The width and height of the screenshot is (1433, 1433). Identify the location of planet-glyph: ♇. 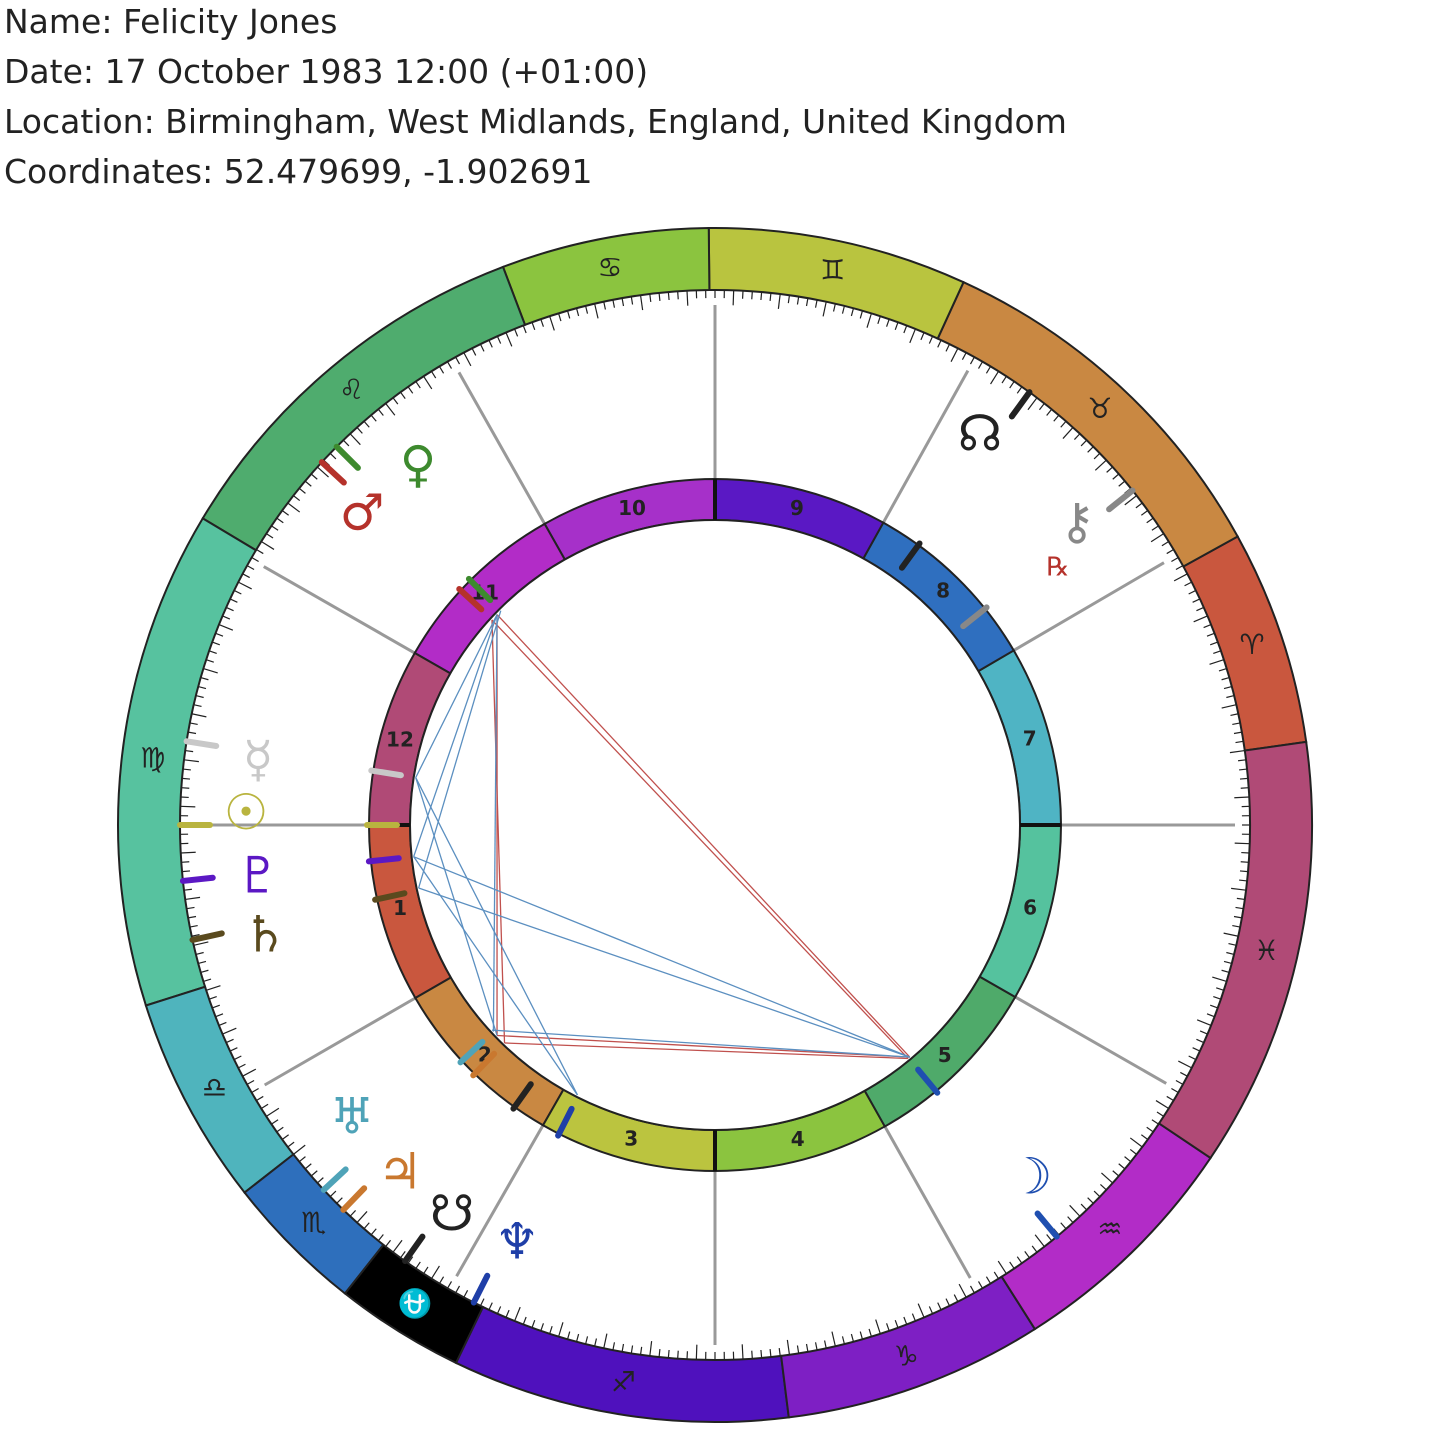
(258, 876).